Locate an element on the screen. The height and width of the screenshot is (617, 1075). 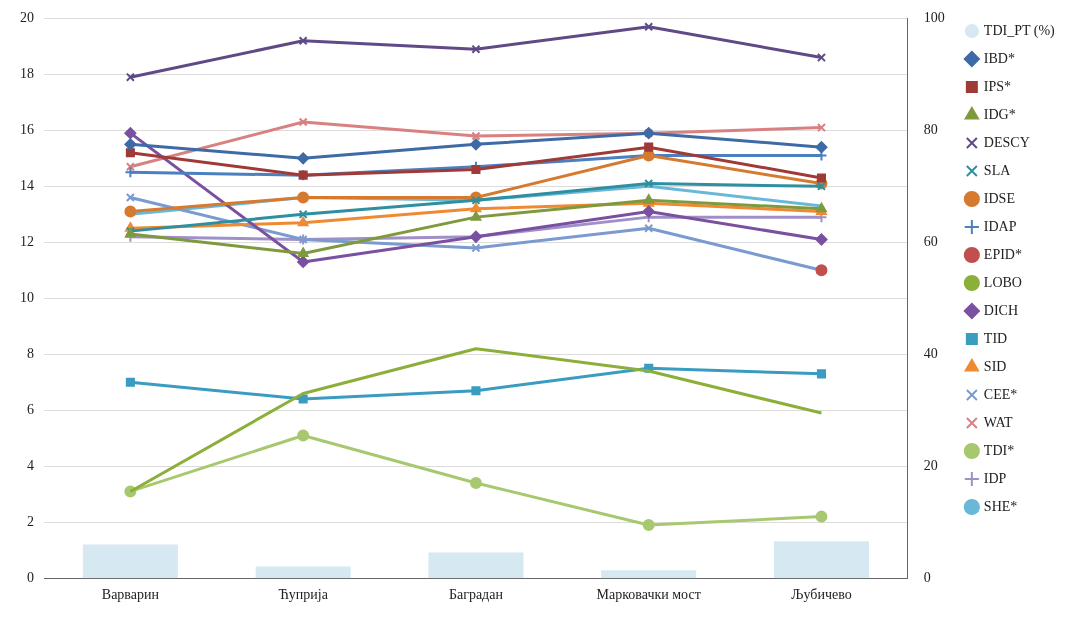
x-tick-label: Марковачки мост is located at coordinates (648, 595).